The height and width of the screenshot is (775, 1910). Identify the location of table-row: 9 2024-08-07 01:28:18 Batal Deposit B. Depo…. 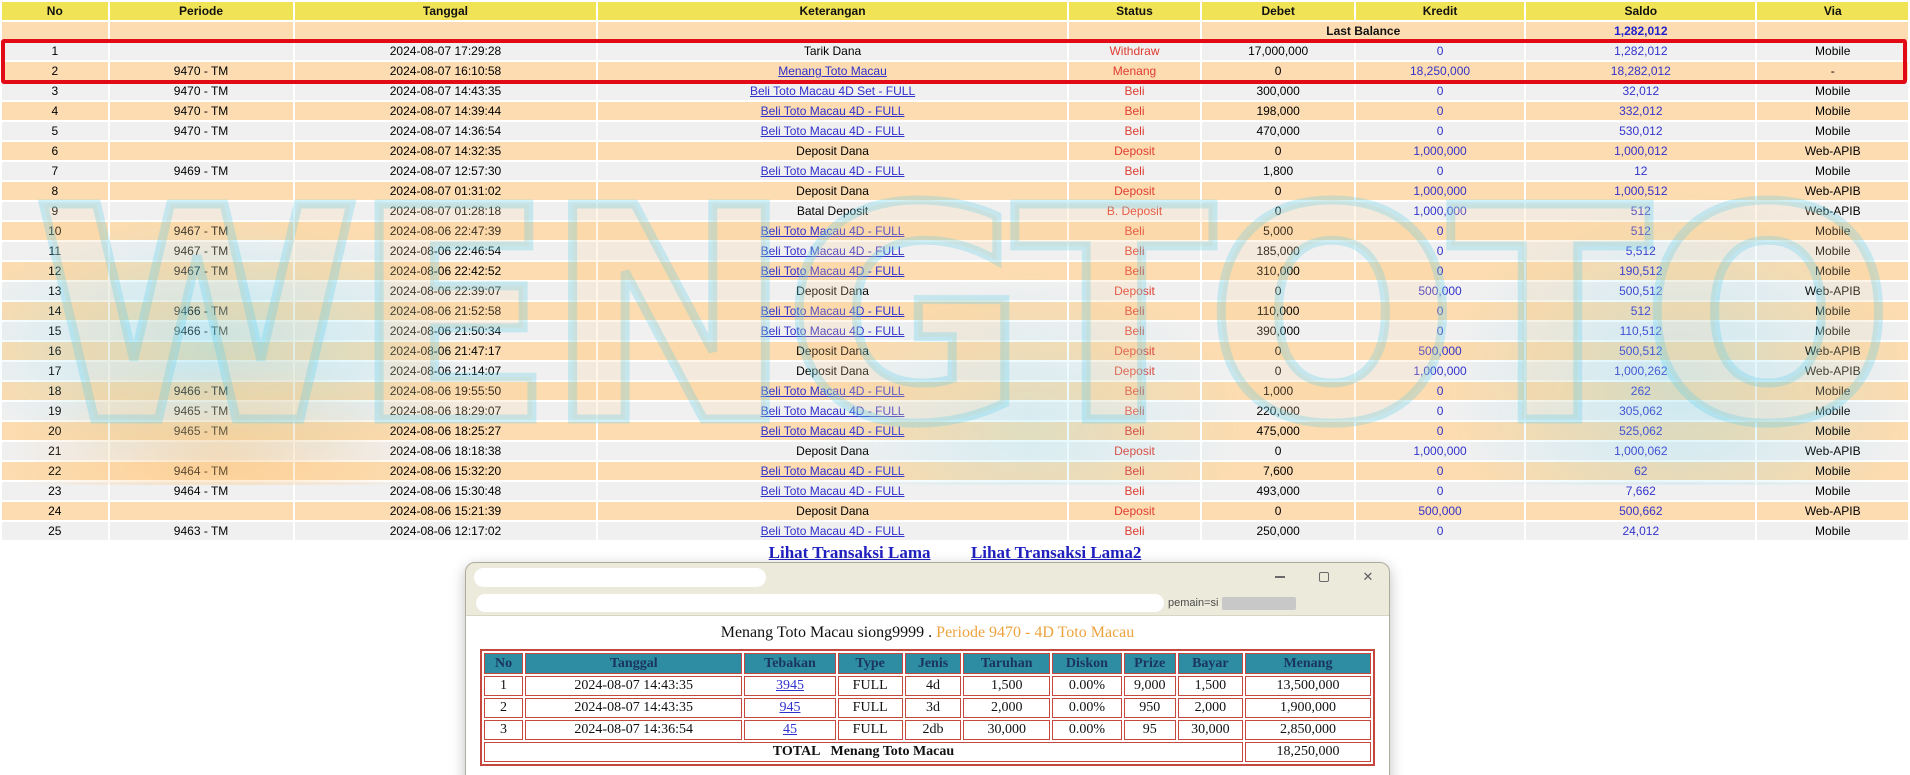
(955, 211).